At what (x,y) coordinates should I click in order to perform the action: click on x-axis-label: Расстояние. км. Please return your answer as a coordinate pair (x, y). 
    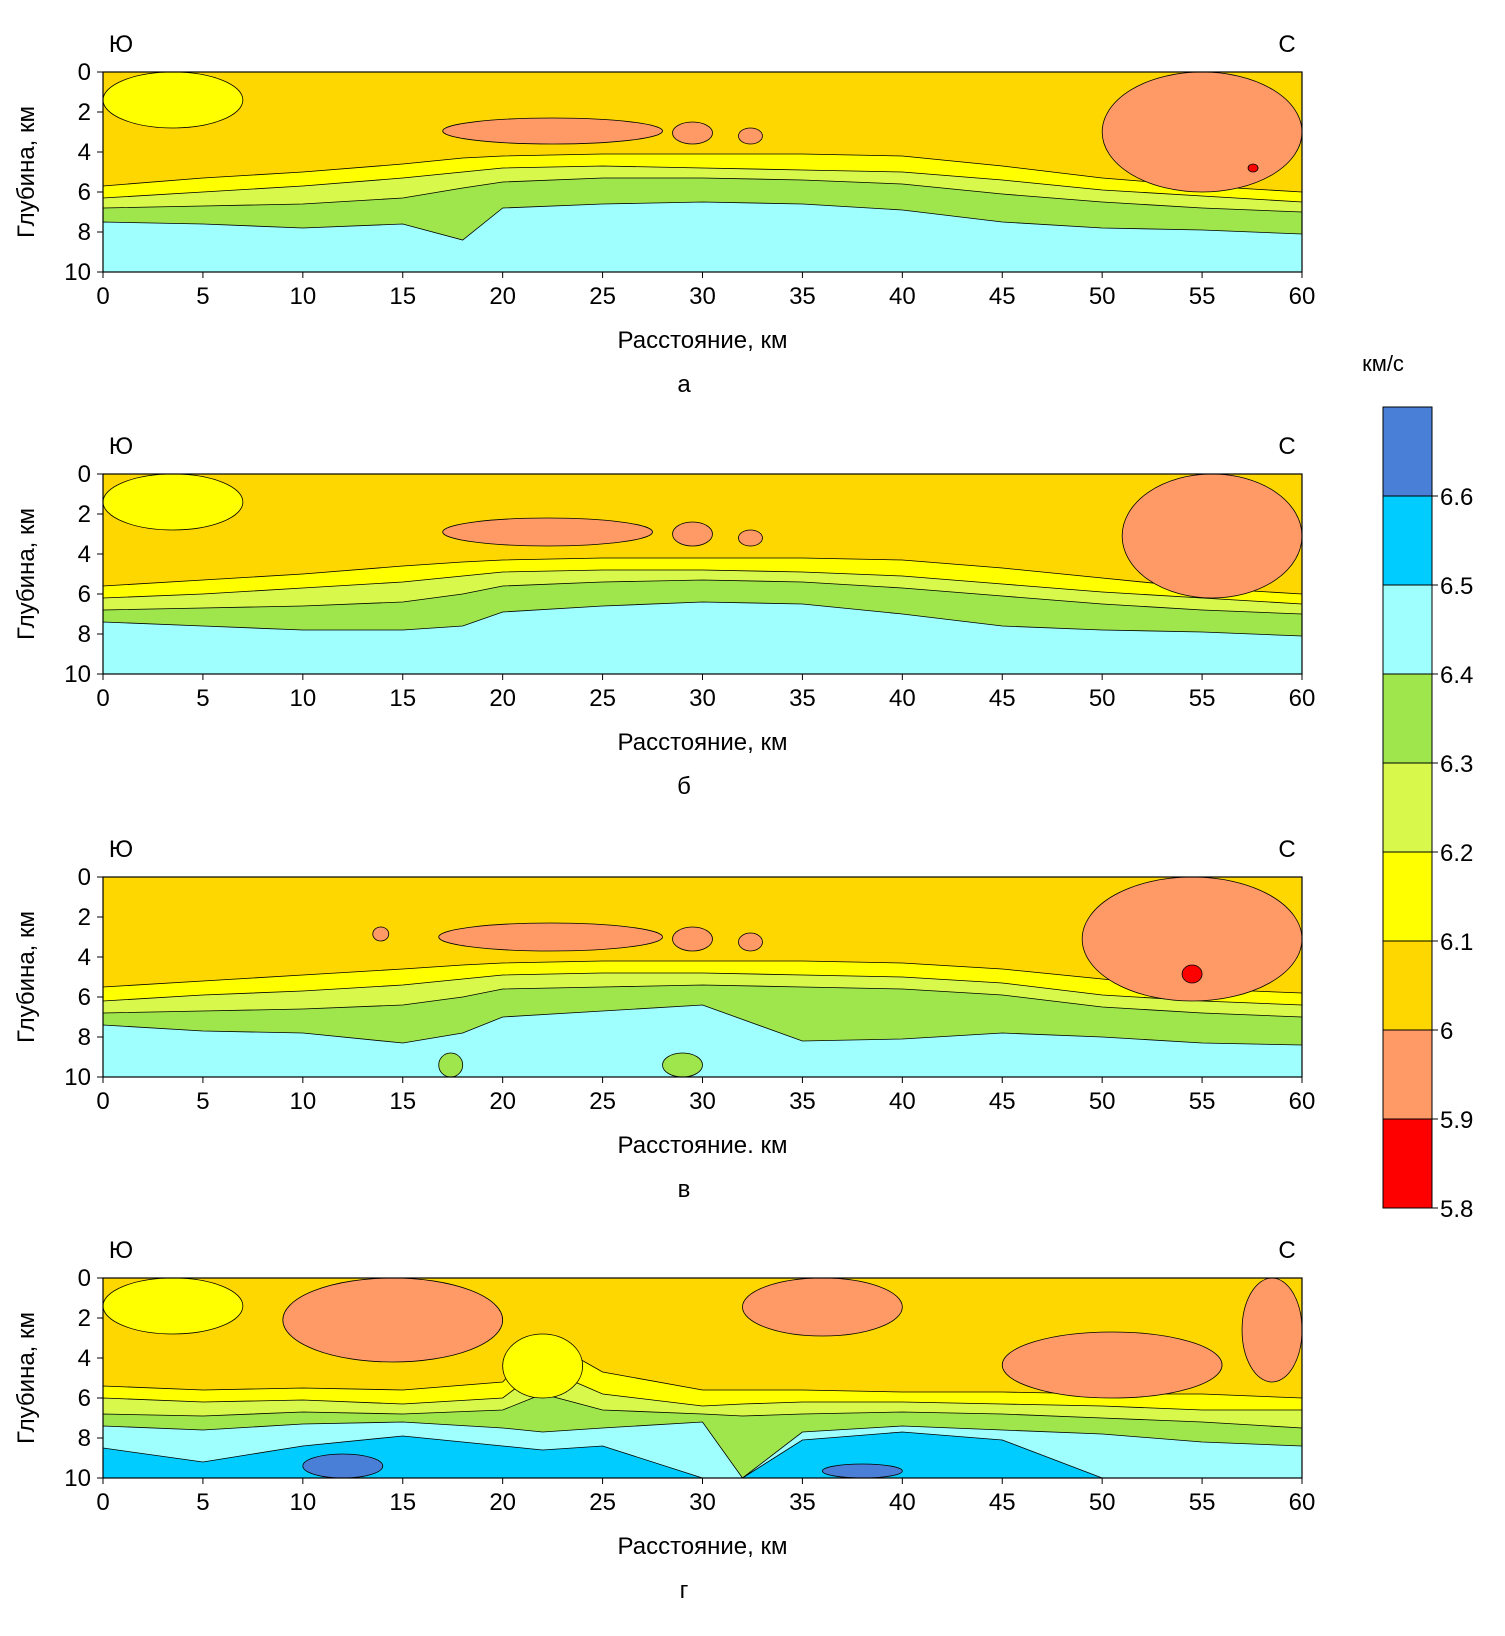
    Looking at the image, I should click on (703, 1145).